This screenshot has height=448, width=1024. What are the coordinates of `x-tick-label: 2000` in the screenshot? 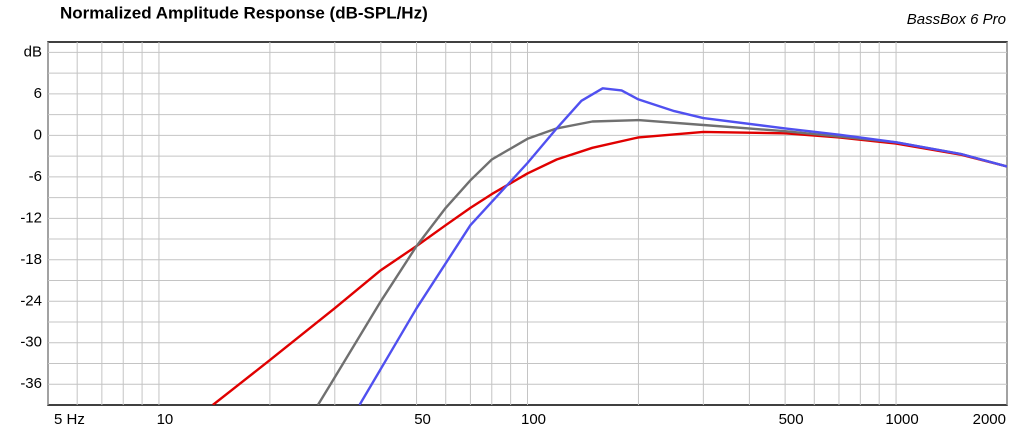 It's located at (989, 419).